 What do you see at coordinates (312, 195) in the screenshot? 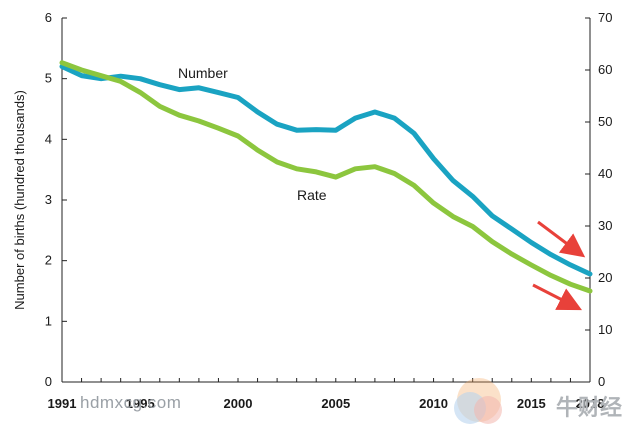
I see `series-label-rate: Rate` at bounding box center [312, 195].